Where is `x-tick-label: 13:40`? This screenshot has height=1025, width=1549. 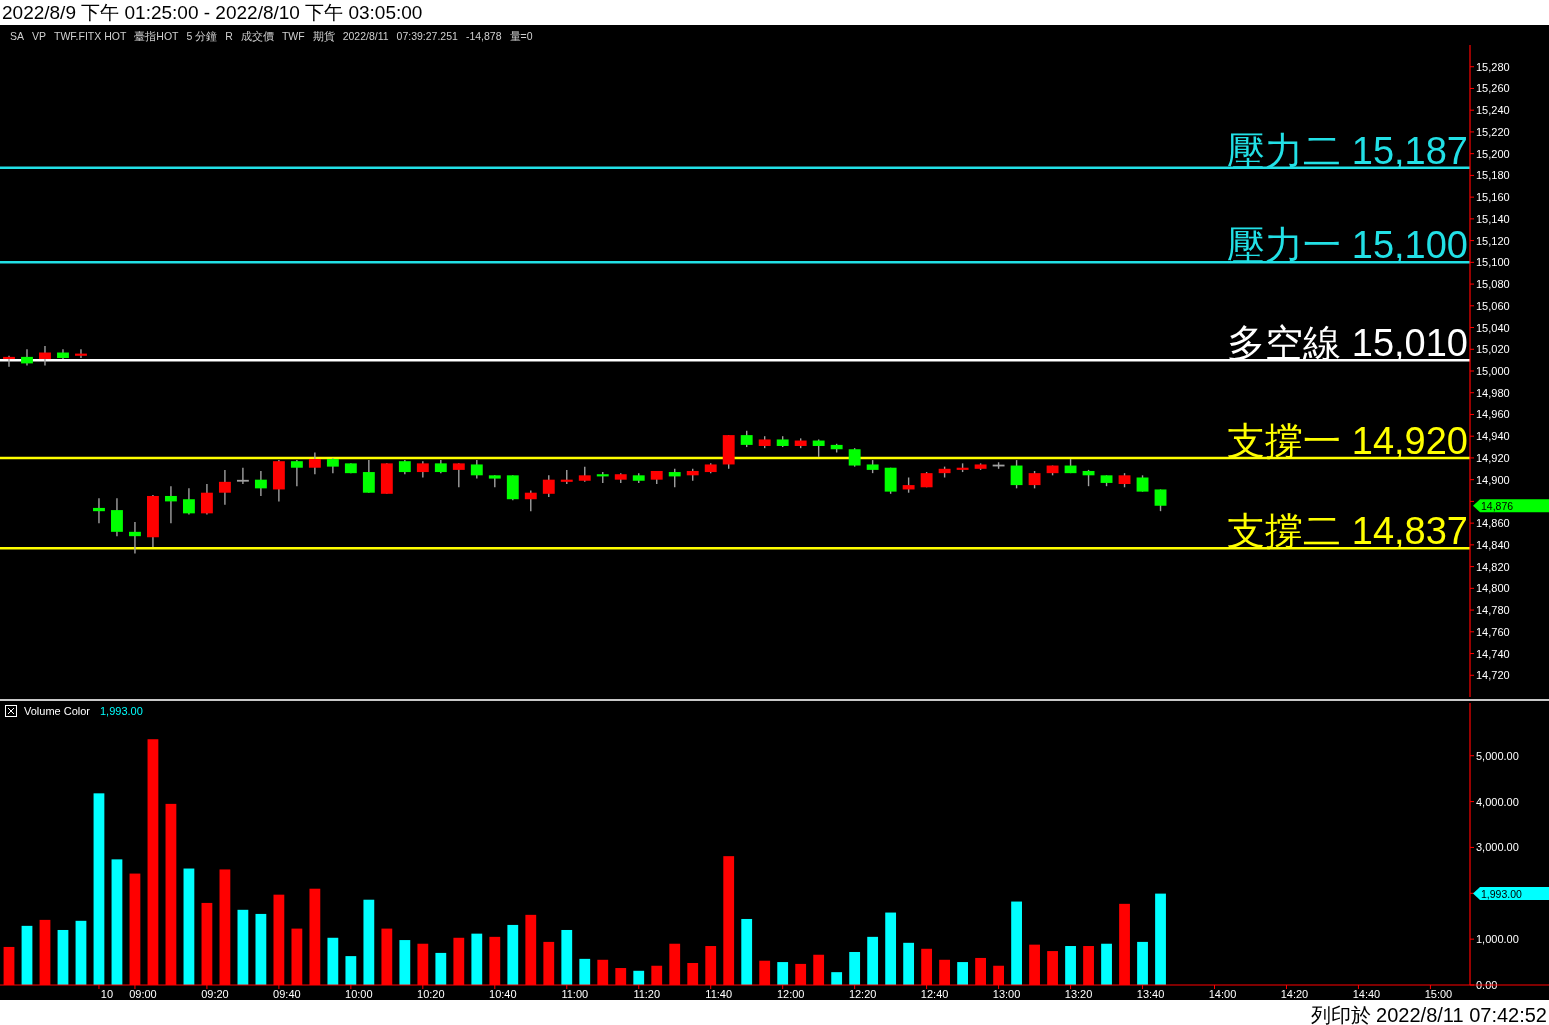 x-tick-label: 13:40 is located at coordinates (1150, 994).